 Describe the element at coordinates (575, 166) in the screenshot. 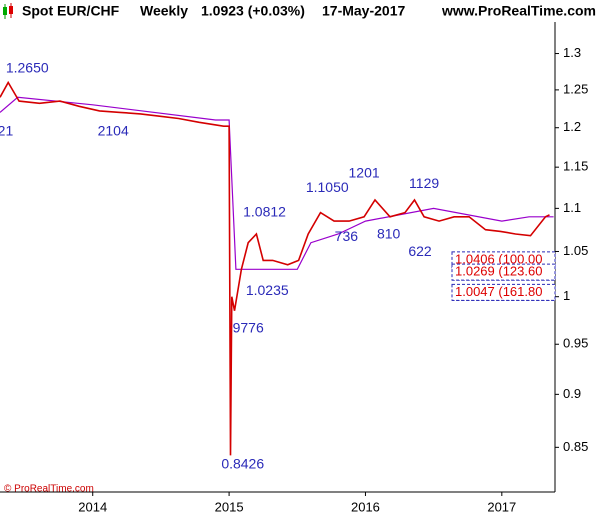

I see `y-tick-label: 1.15` at that location.